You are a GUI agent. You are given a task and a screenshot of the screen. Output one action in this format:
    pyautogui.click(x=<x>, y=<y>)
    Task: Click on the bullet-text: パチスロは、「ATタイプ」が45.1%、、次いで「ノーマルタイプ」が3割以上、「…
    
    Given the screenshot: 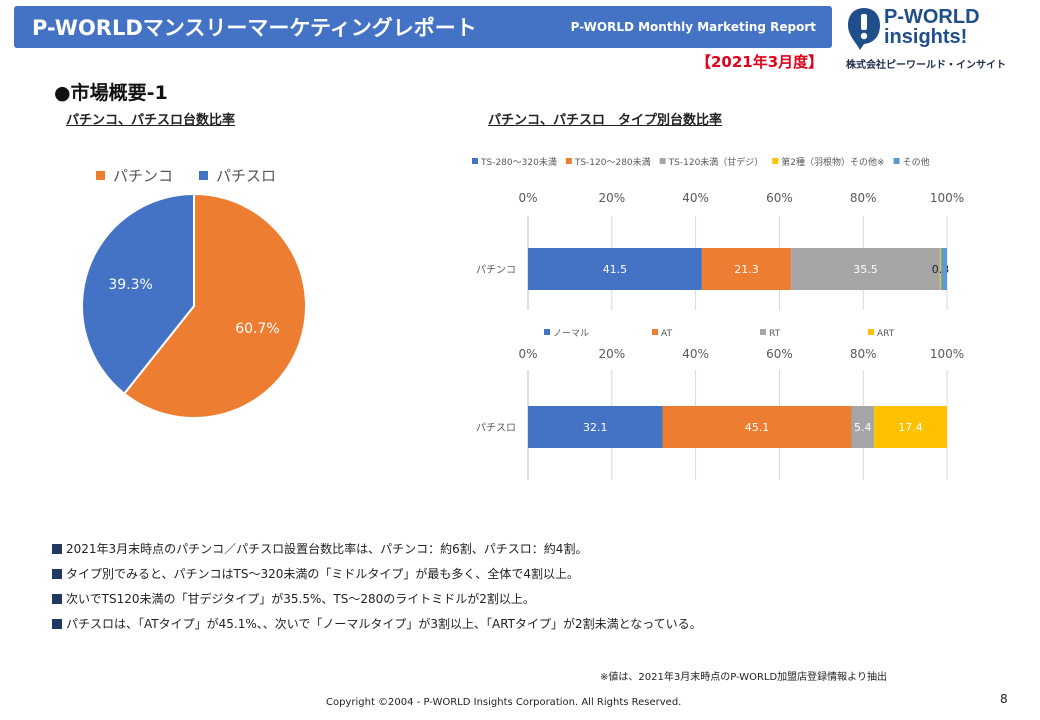 What is the action you would take?
    pyautogui.click(x=384, y=624)
    